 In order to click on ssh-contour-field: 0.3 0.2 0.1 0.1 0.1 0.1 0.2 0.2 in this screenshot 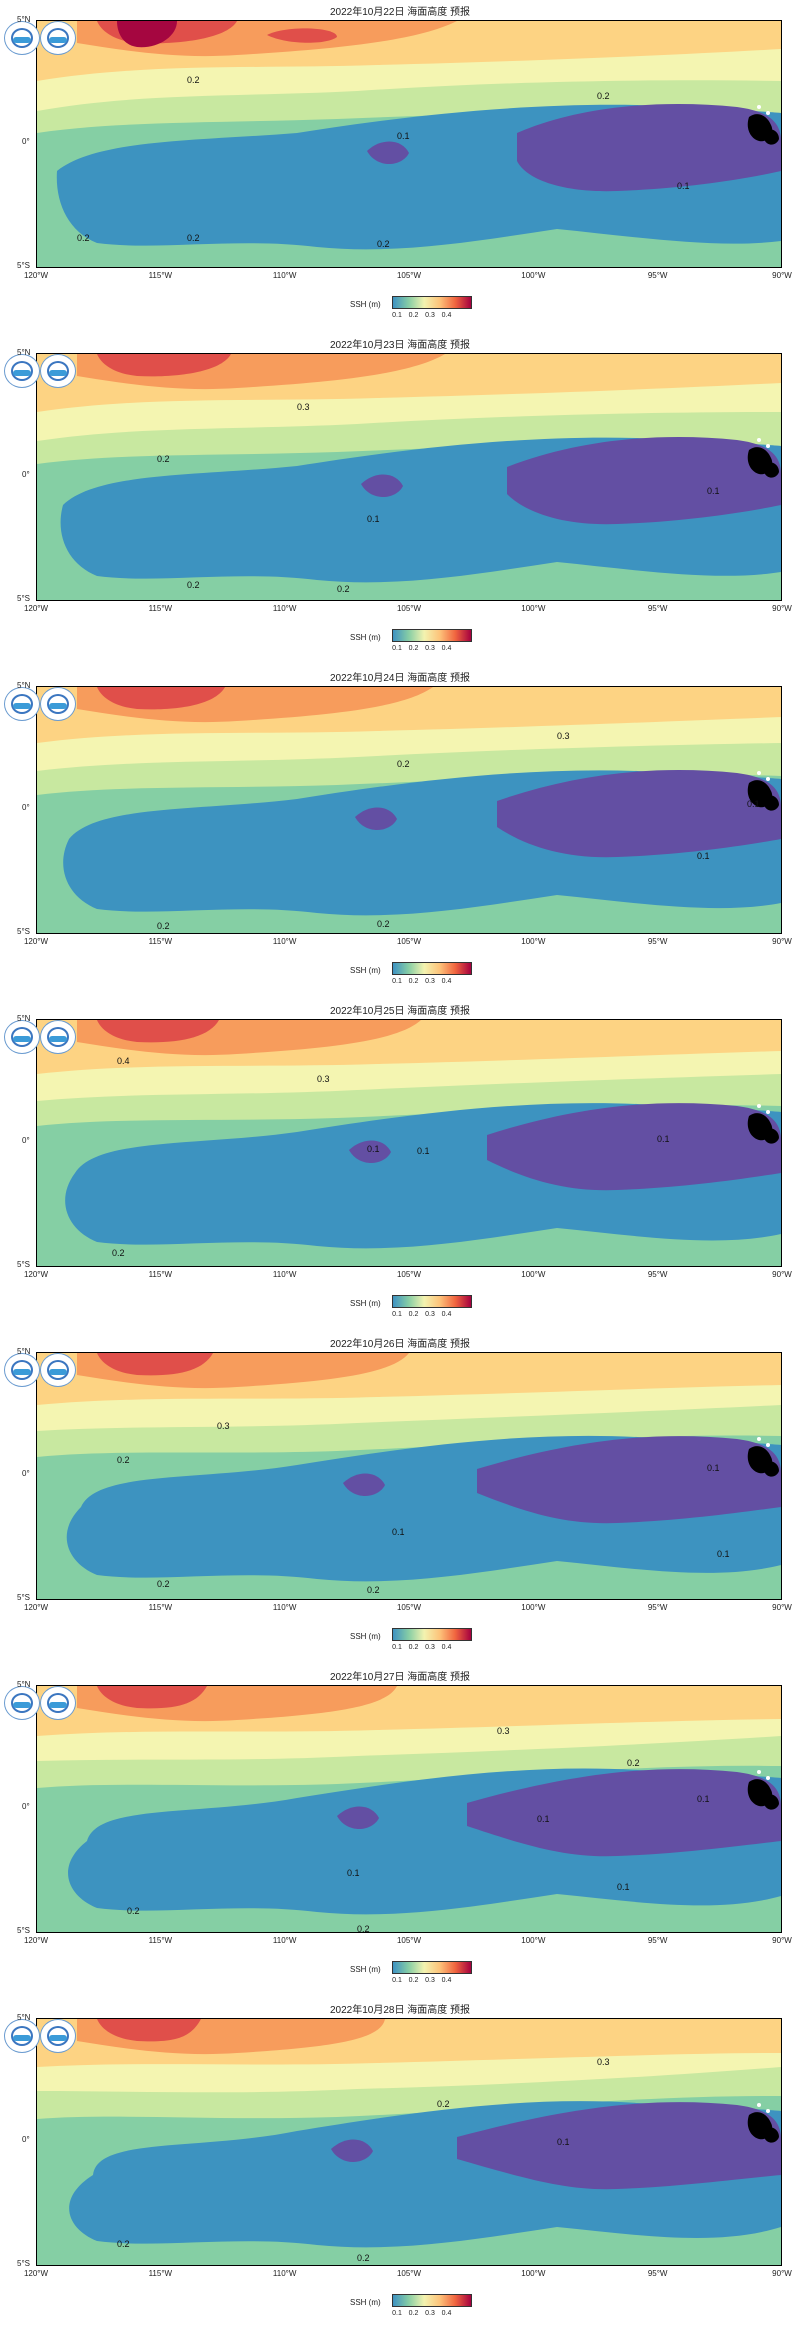, I will do `click(409, 1809)`.